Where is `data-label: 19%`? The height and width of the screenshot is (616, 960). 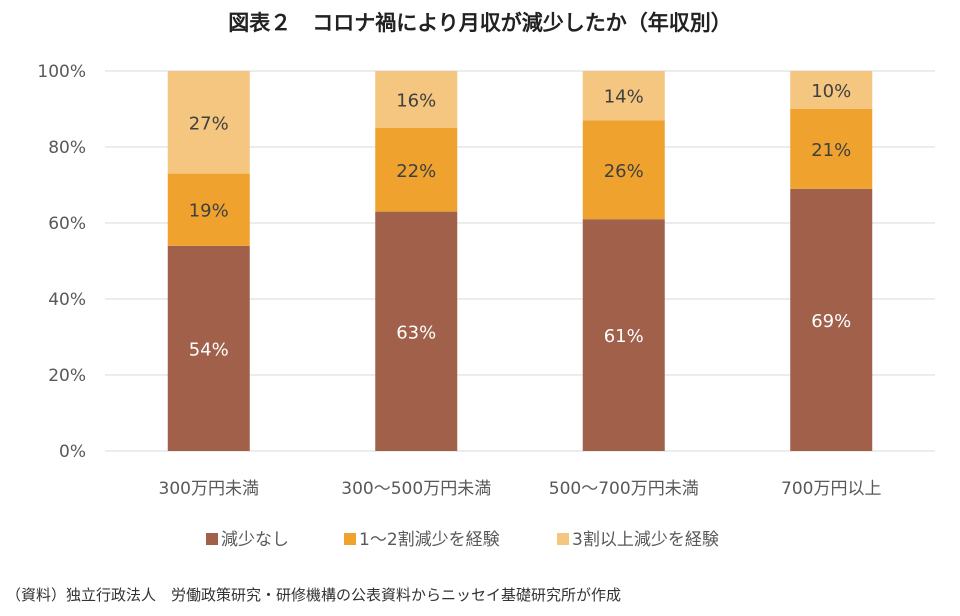
data-label: 19% is located at coordinates (209, 211).